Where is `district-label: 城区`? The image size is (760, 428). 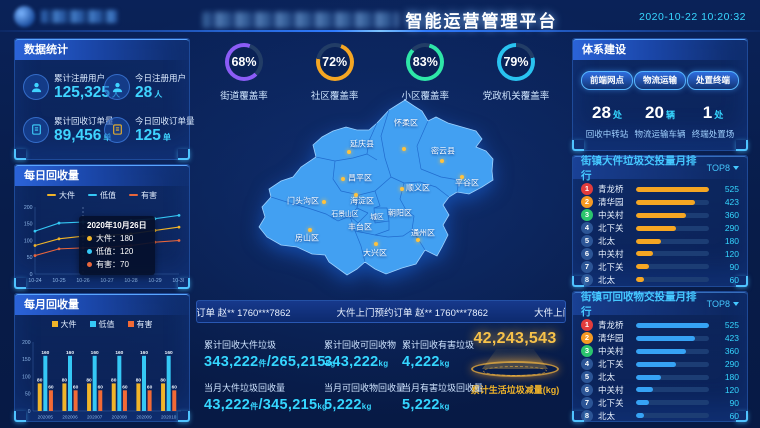
district-label: 城区 is located at coordinates (377, 217).